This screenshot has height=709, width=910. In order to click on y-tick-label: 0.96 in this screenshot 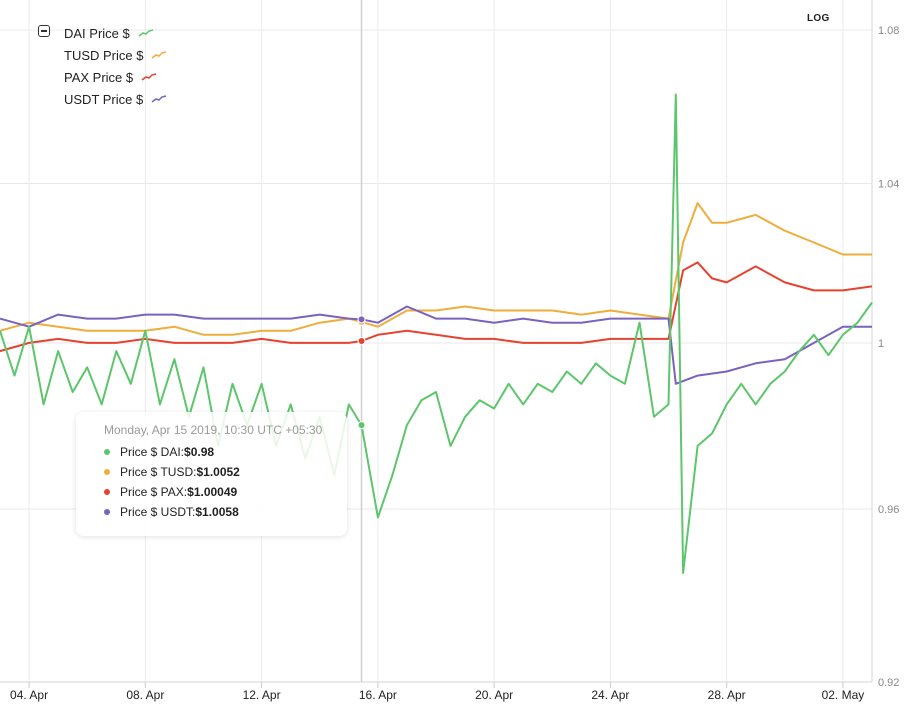, I will do `click(888, 510)`.